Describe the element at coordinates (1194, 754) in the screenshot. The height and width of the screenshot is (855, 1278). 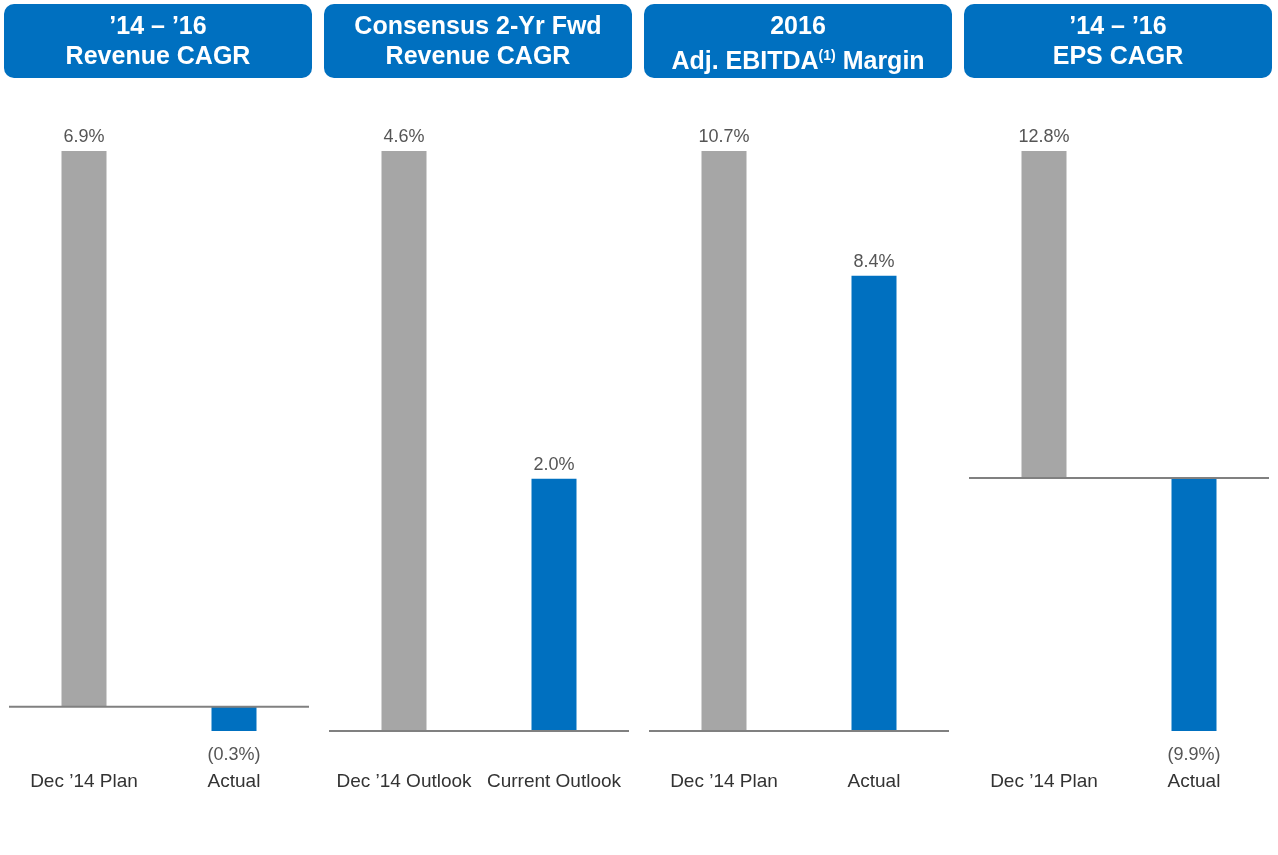
I see `data-label: (9.9%)` at that location.